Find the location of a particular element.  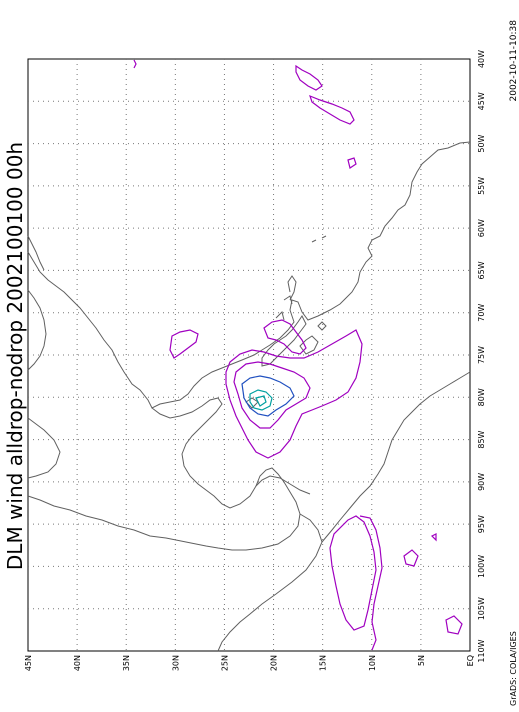

lon-label: 60W is located at coordinates (481, 228).